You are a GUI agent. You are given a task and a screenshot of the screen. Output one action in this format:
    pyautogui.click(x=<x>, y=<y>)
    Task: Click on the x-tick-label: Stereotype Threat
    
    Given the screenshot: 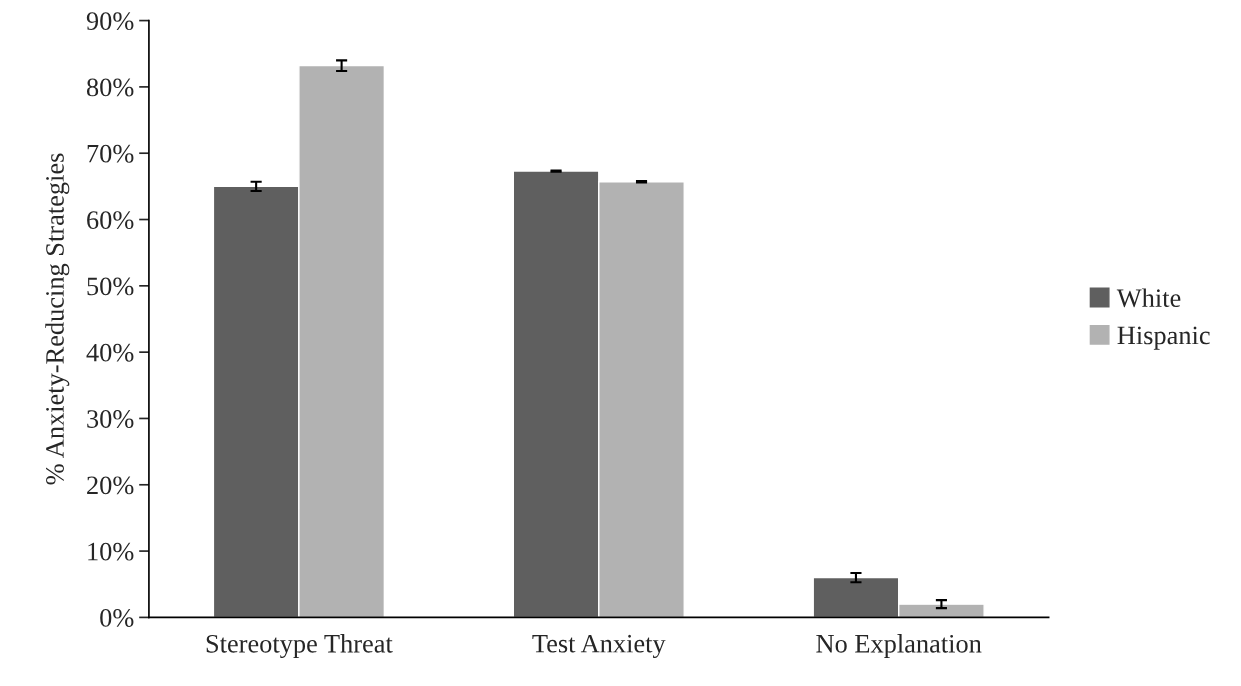 What is the action you would take?
    pyautogui.click(x=299, y=646)
    